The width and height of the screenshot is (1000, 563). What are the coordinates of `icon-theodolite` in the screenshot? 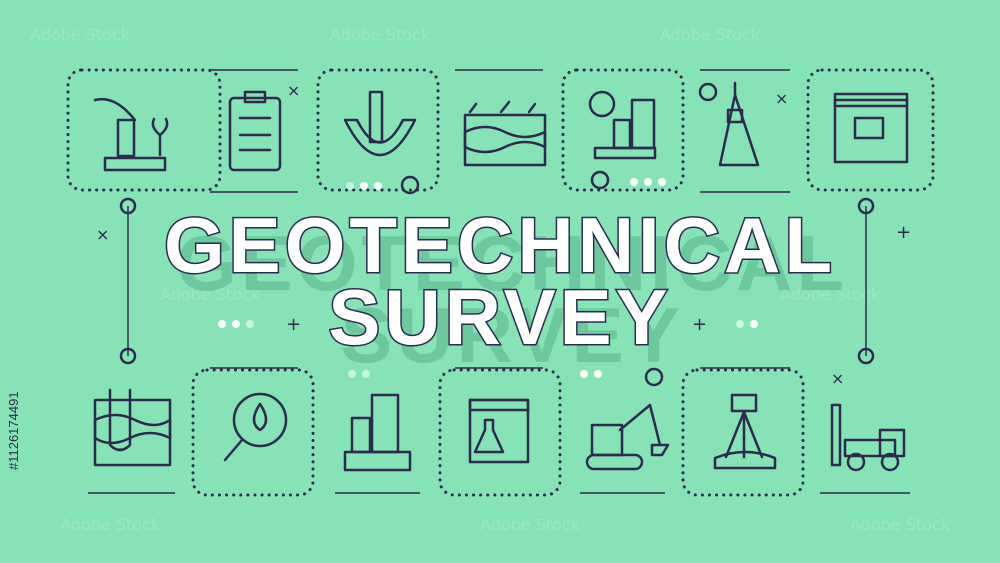 It's located at (745, 431).